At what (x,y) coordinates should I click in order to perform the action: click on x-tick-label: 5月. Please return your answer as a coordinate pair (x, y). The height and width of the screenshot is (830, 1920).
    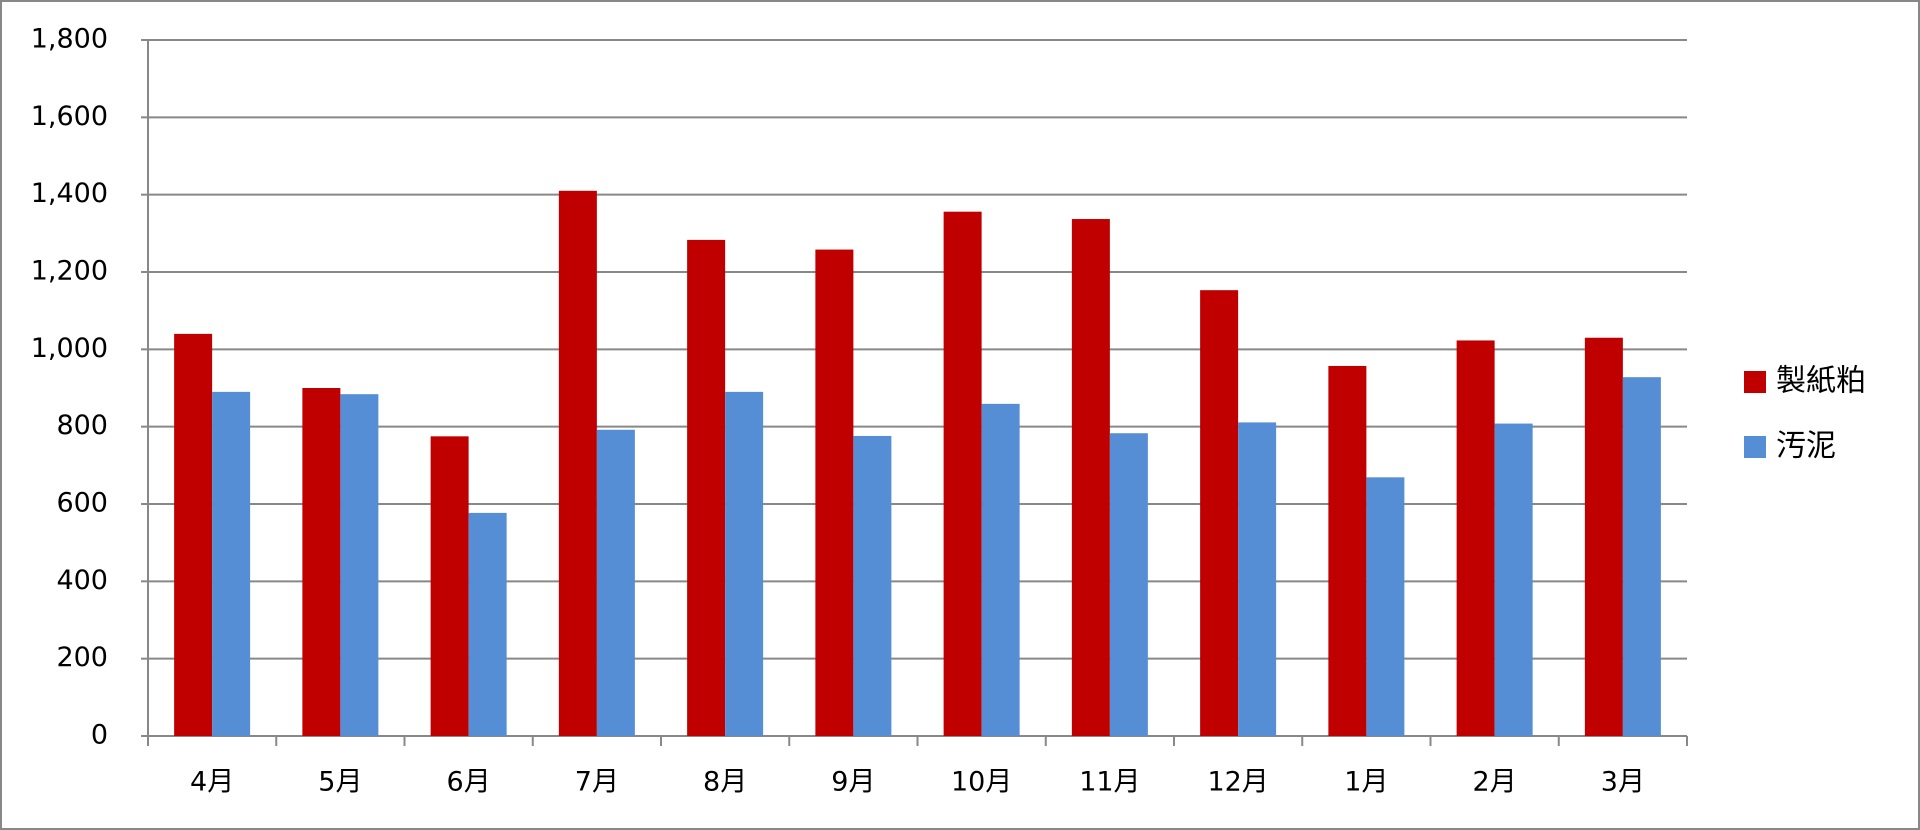
    Looking at the image, I should click on (340, 782).